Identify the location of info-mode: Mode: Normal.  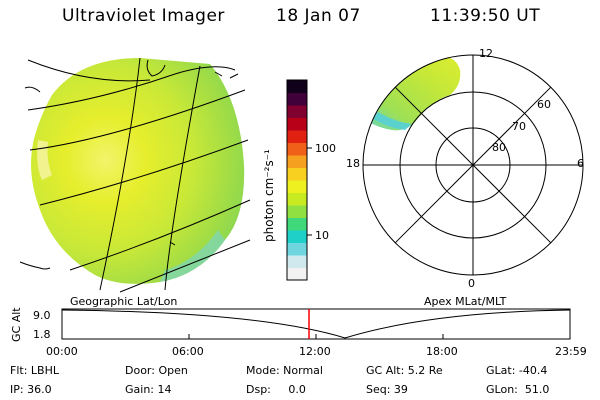
(284, 370).